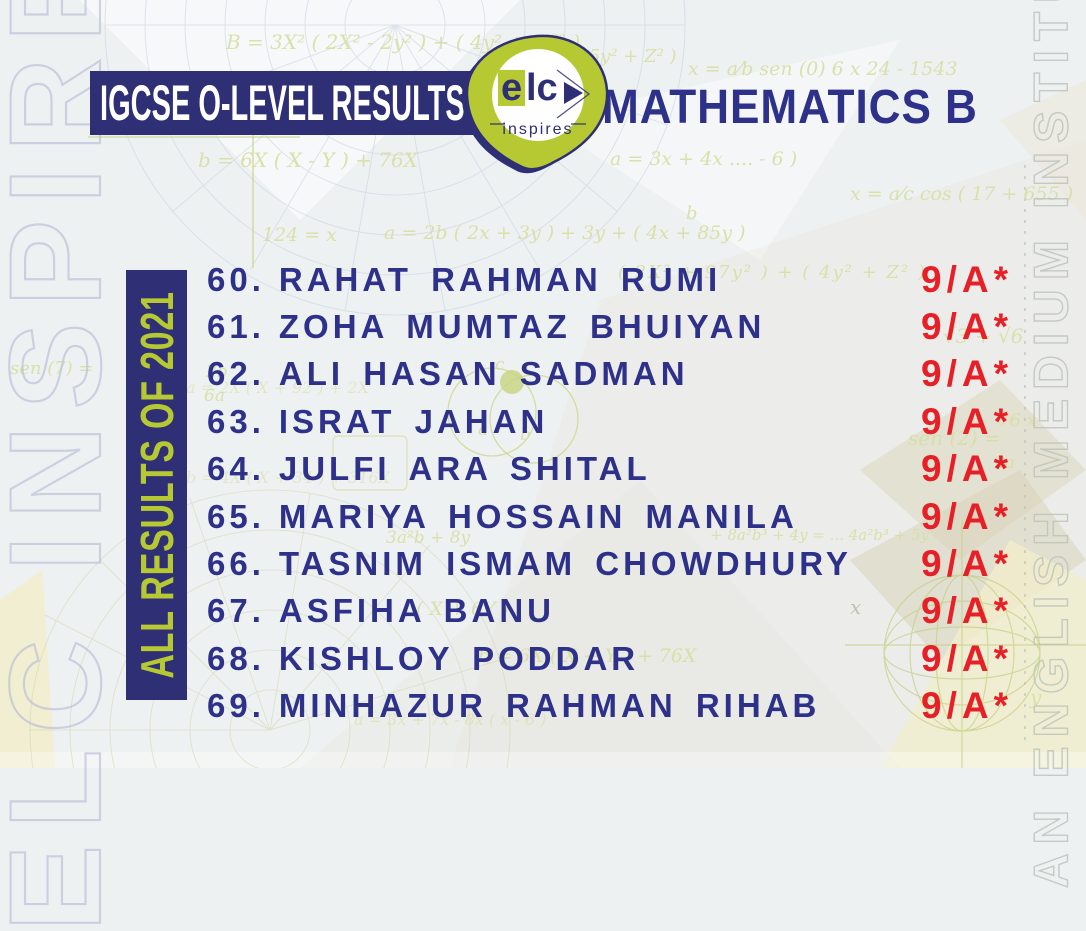 The image size is (1086, 931). I want to click on venn-label-a: a, so click(483, 430).